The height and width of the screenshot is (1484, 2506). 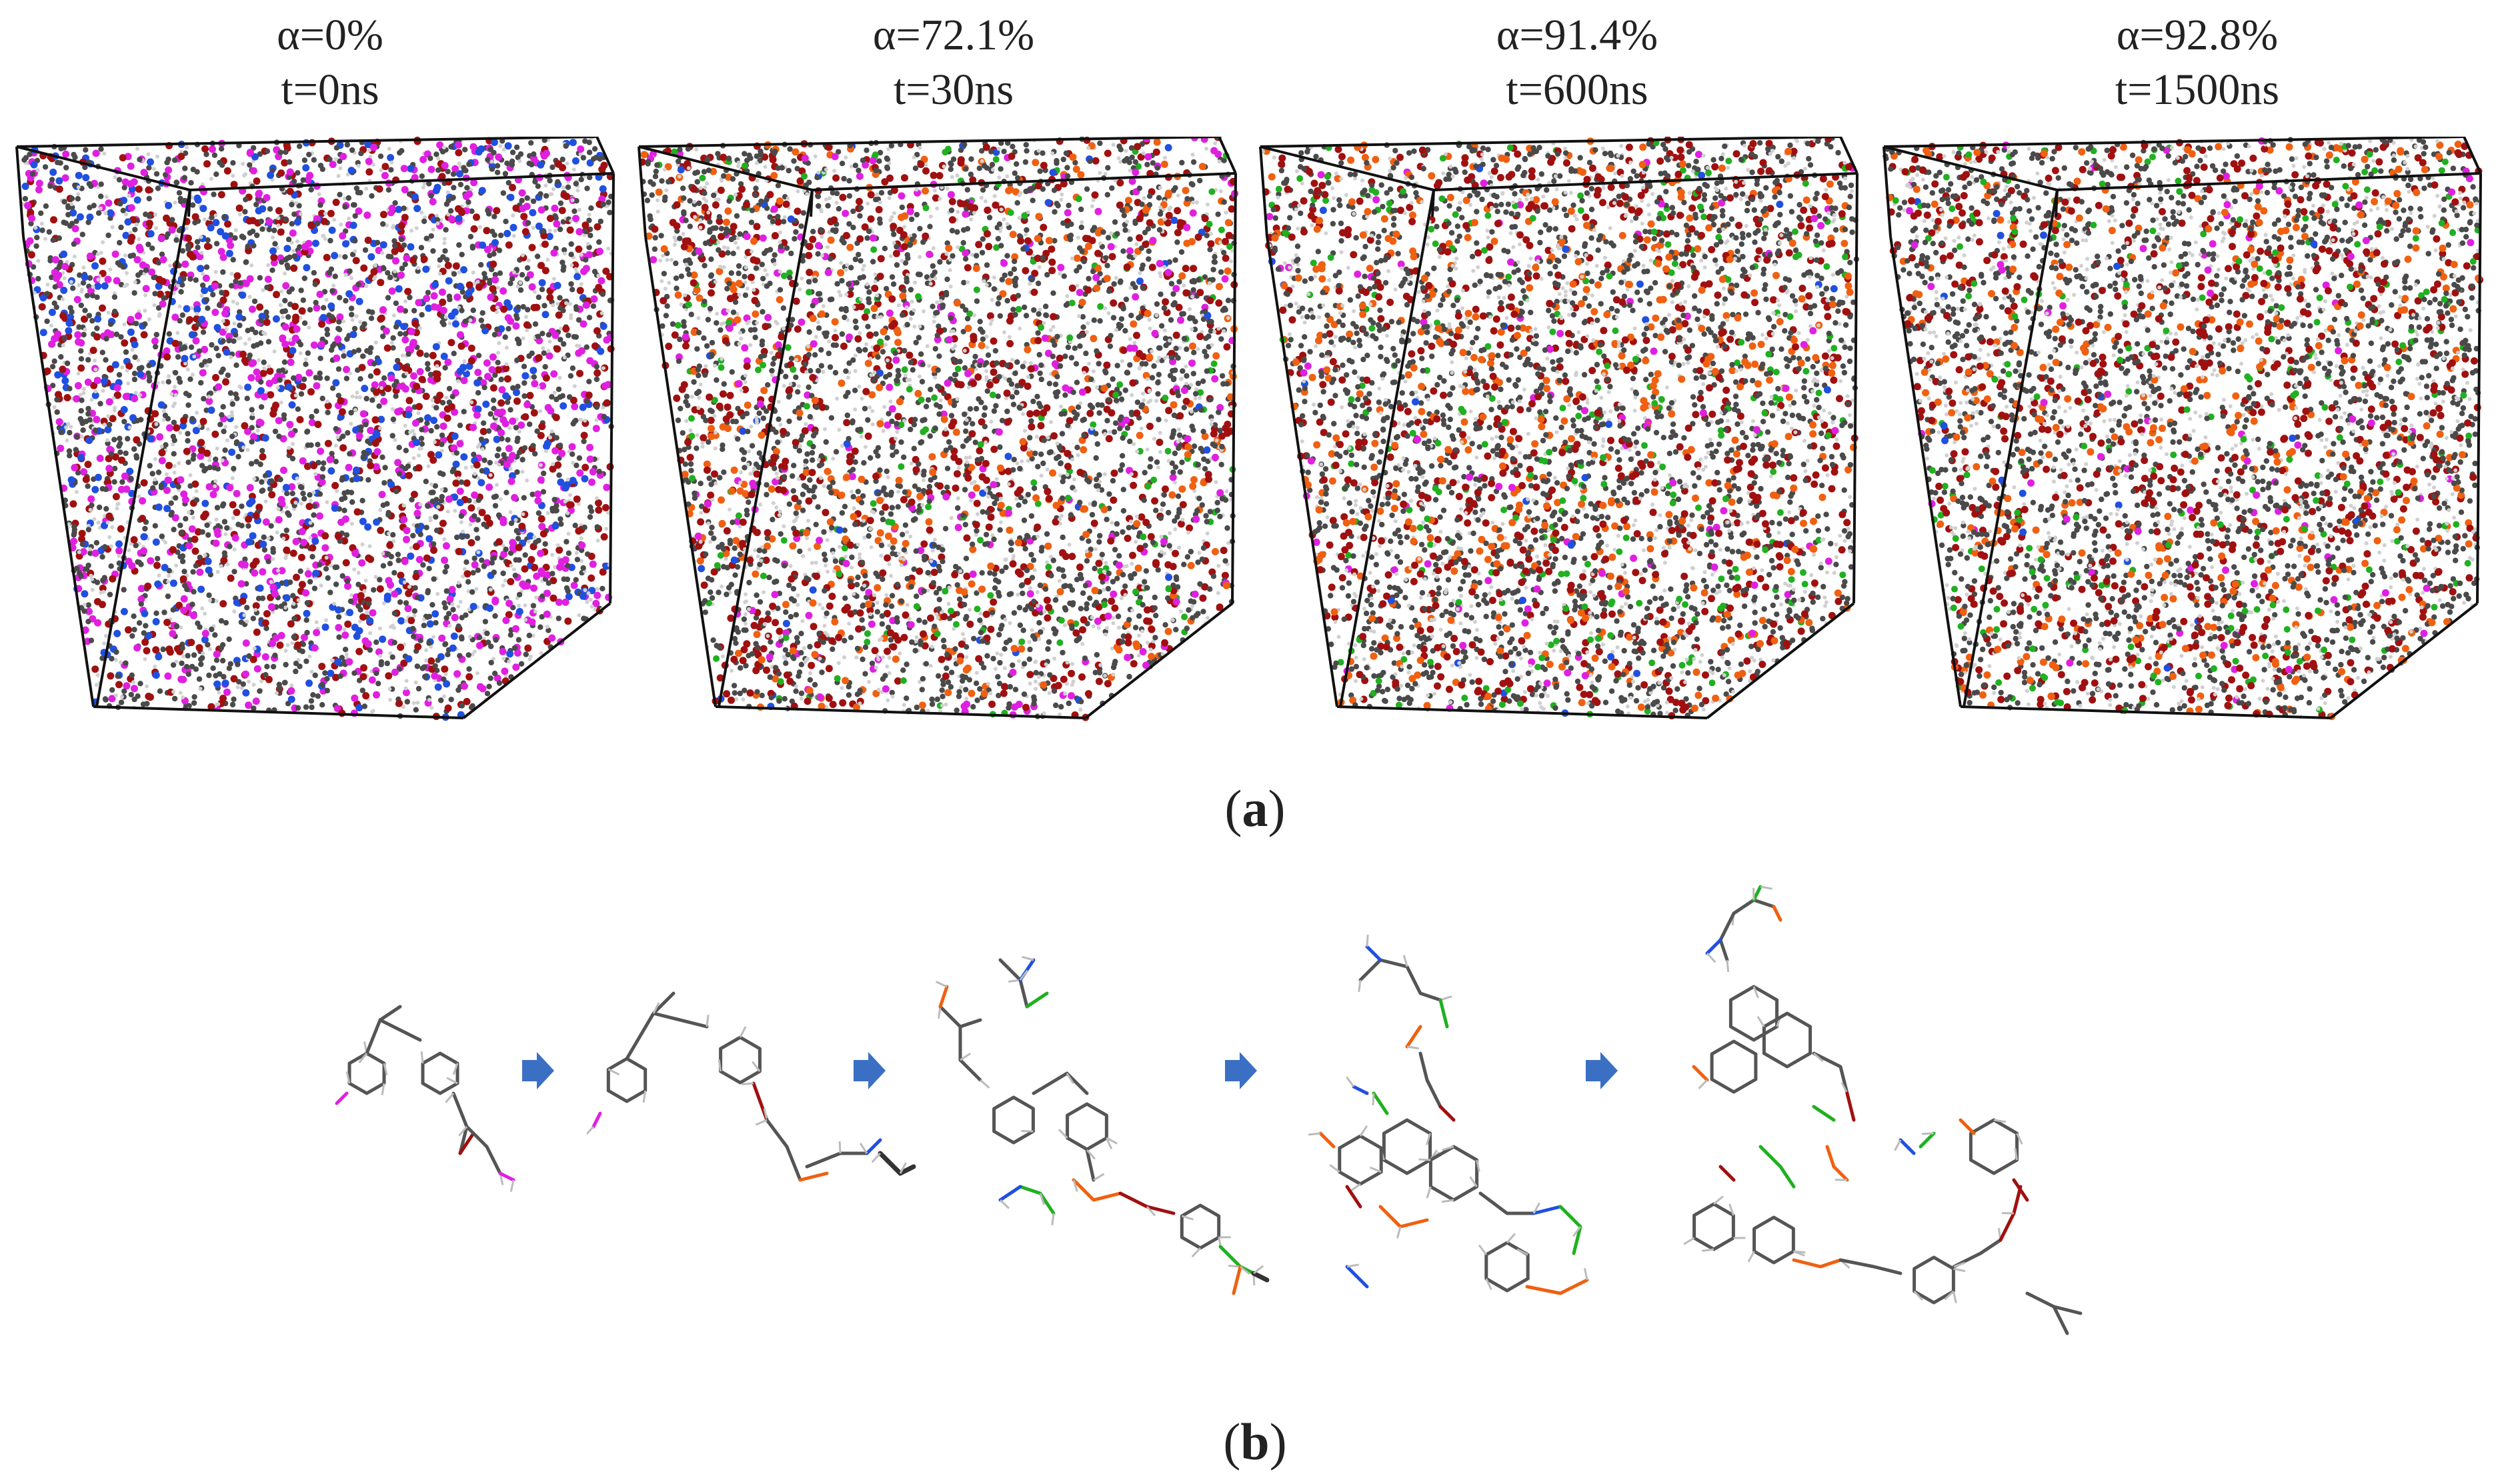 What do you see at coordinates (1255, 1442) in the screenshot?
I see `caption-b: (b)` at bounding box center [1255, 1442].